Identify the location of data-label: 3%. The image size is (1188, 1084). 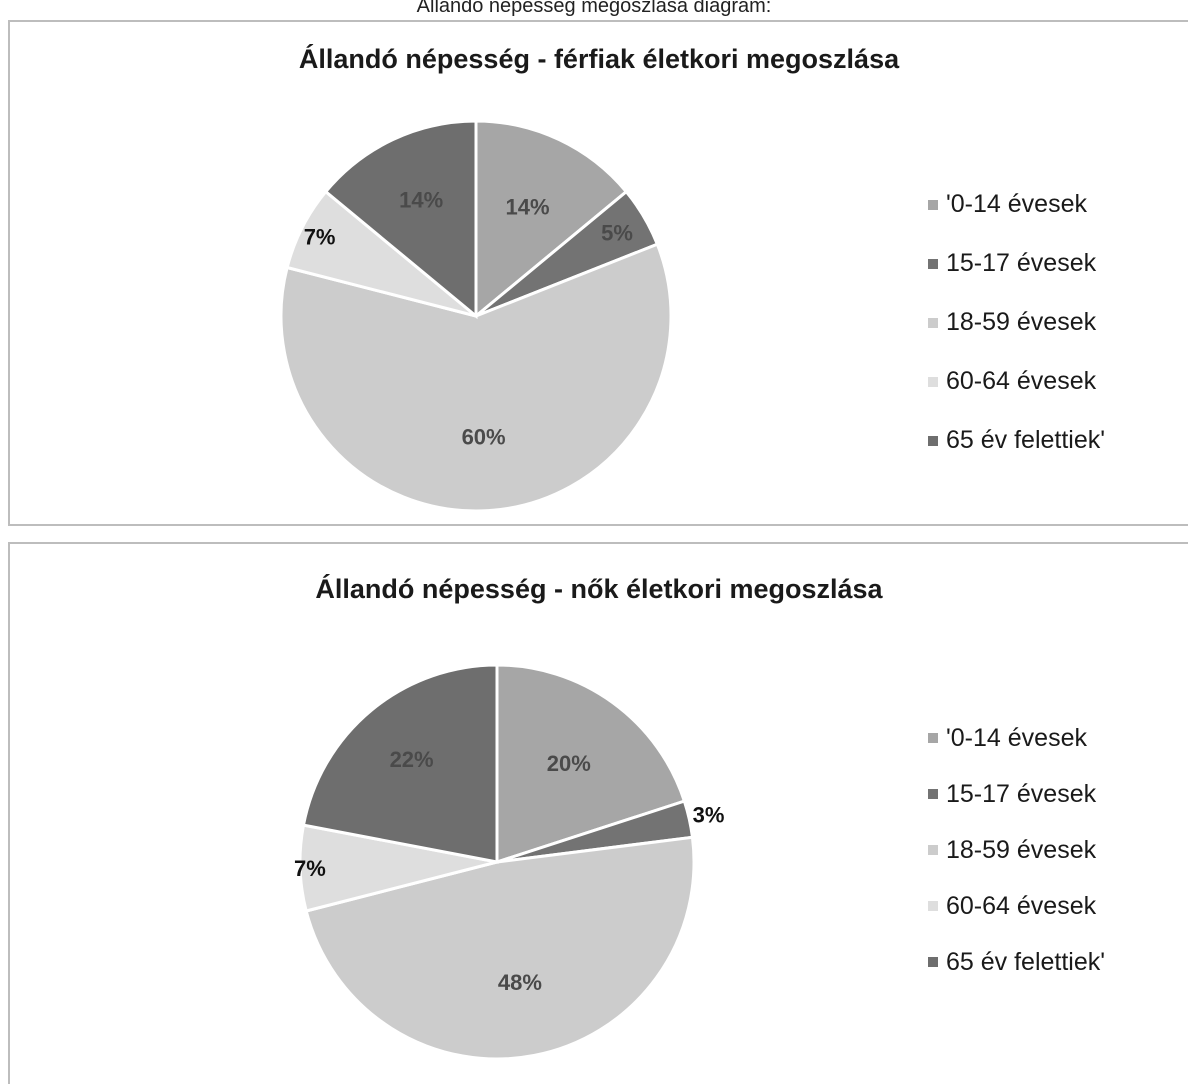
(709, 815).